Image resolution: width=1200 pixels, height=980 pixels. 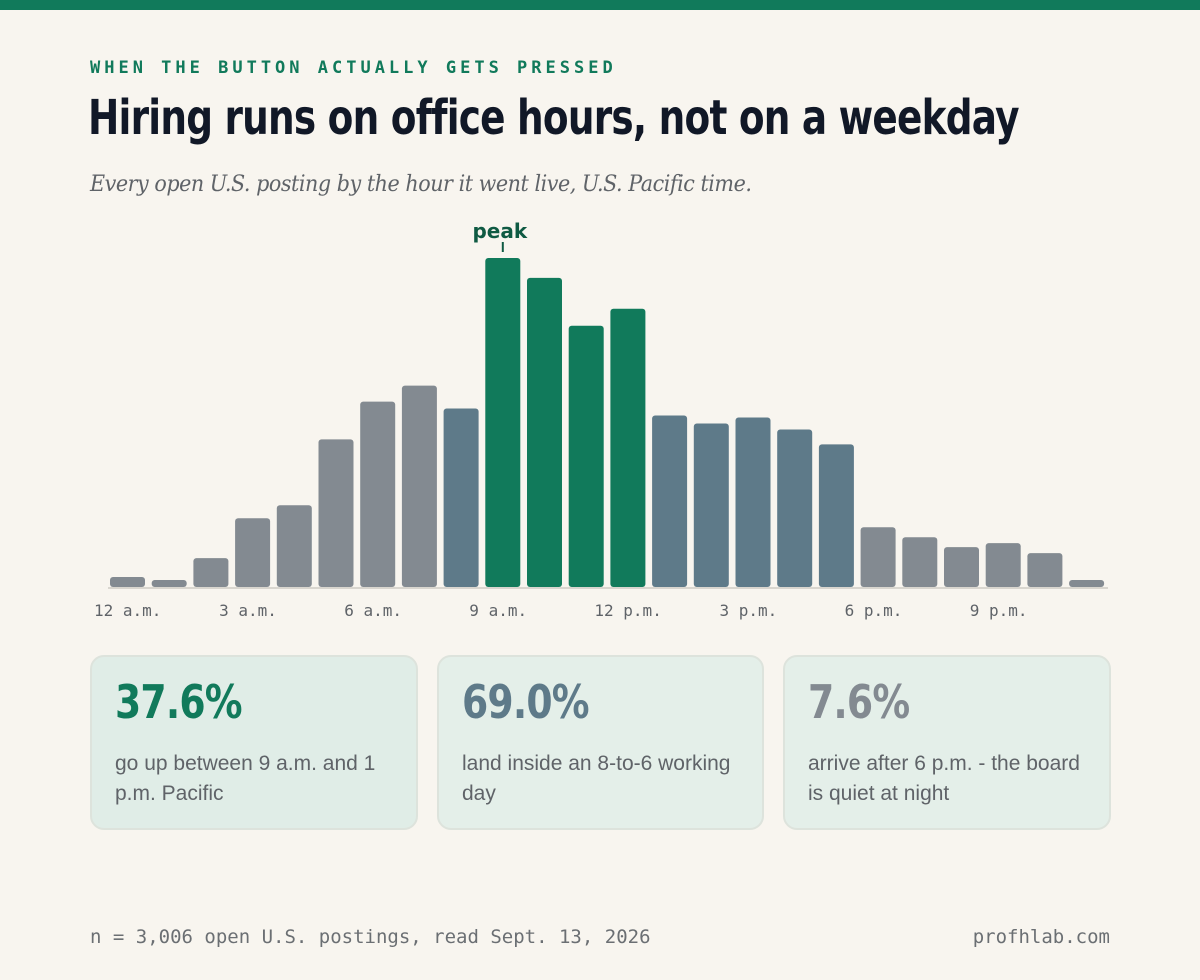 What do you see at coordinates (600, 742) in the screenshot?
I see `stat-card-working-day: 69.0% land inside an 8-to-6 working day` at bounding box center [600, 742].